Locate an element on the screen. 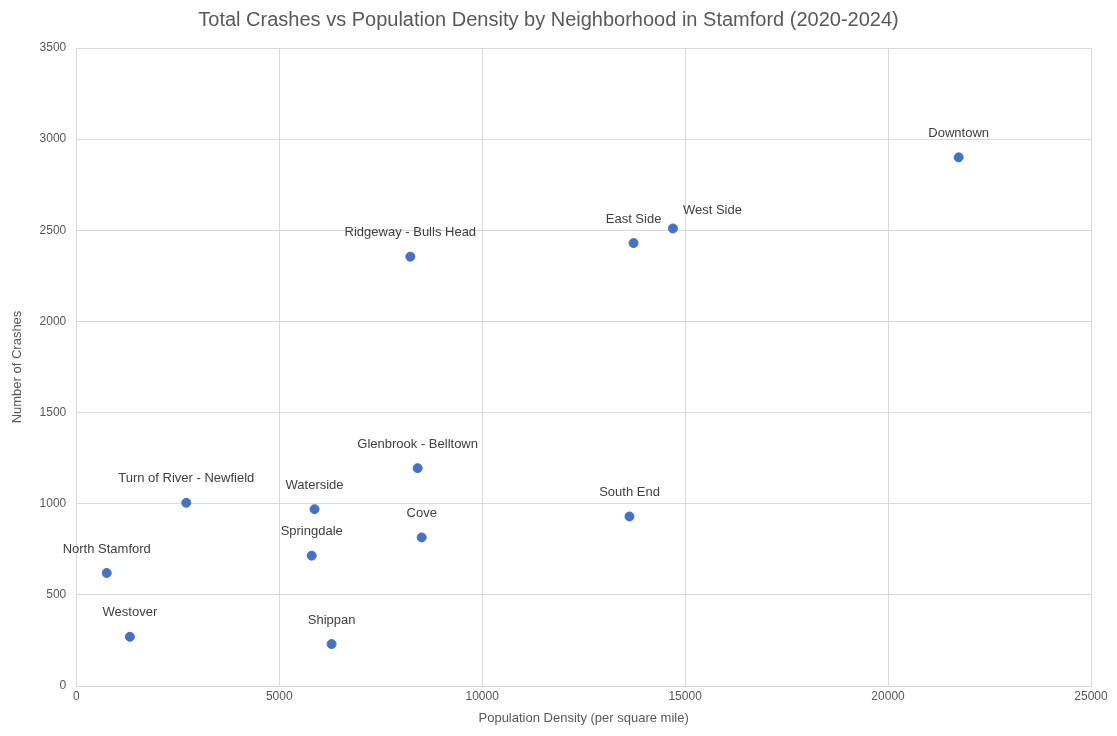 This screenshot has height=736, width=1117. annotation: West Side is located at coordinates (712, 210).